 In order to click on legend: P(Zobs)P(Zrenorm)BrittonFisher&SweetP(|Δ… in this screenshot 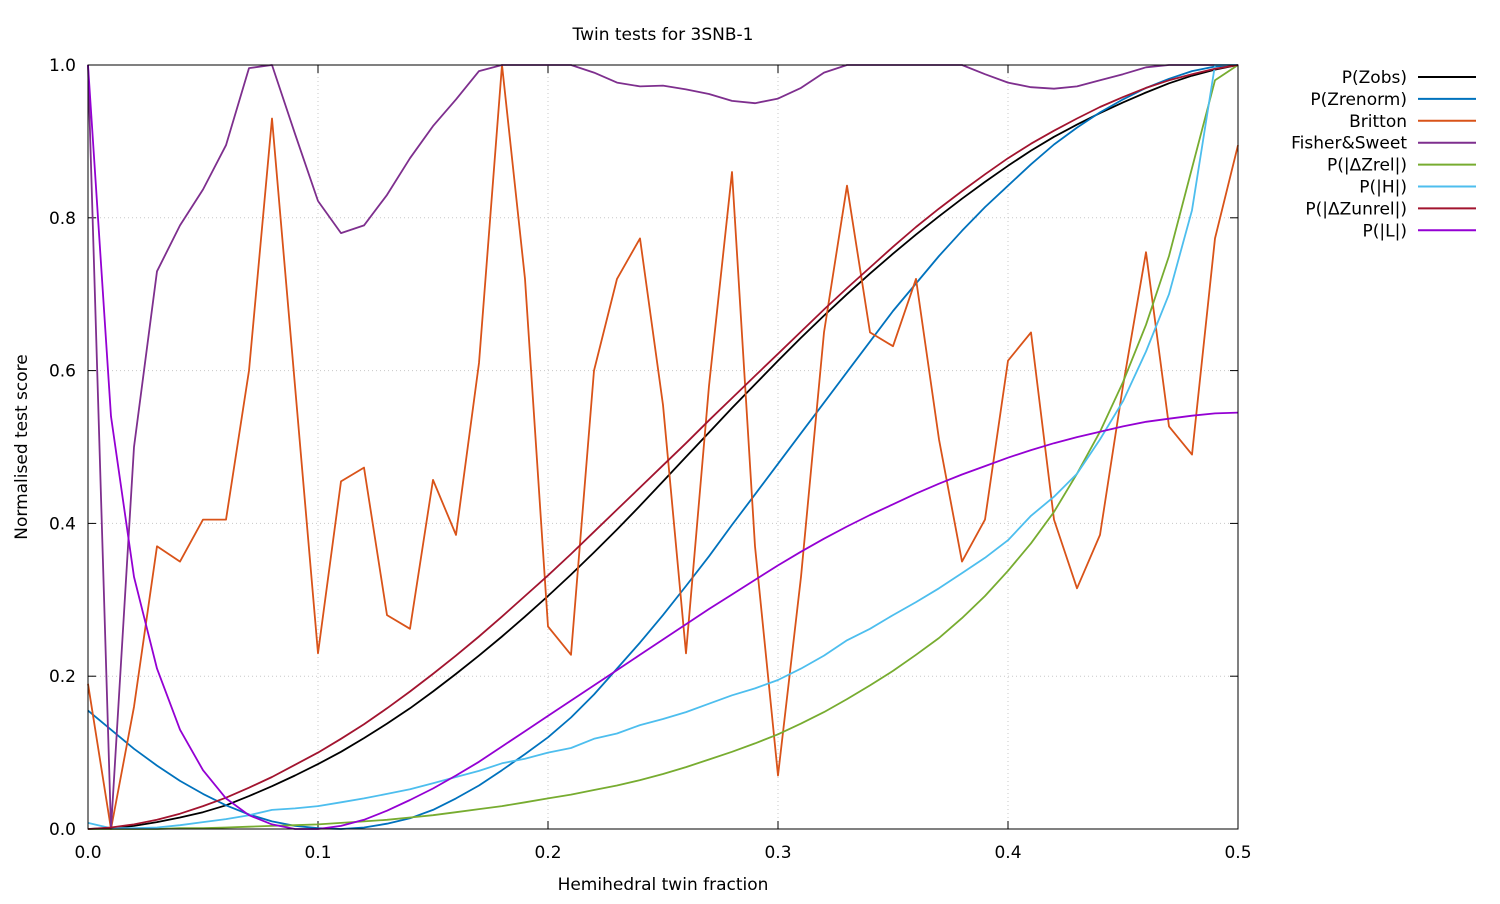, I will do `click(1383, 154)`.